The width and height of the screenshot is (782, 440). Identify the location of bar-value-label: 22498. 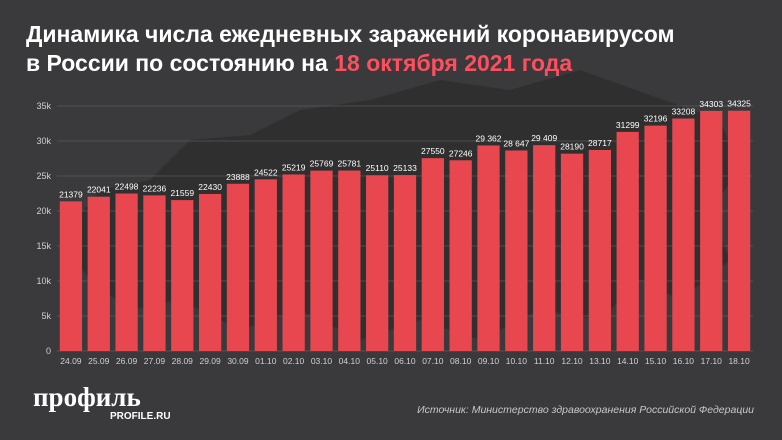
(127, 187).